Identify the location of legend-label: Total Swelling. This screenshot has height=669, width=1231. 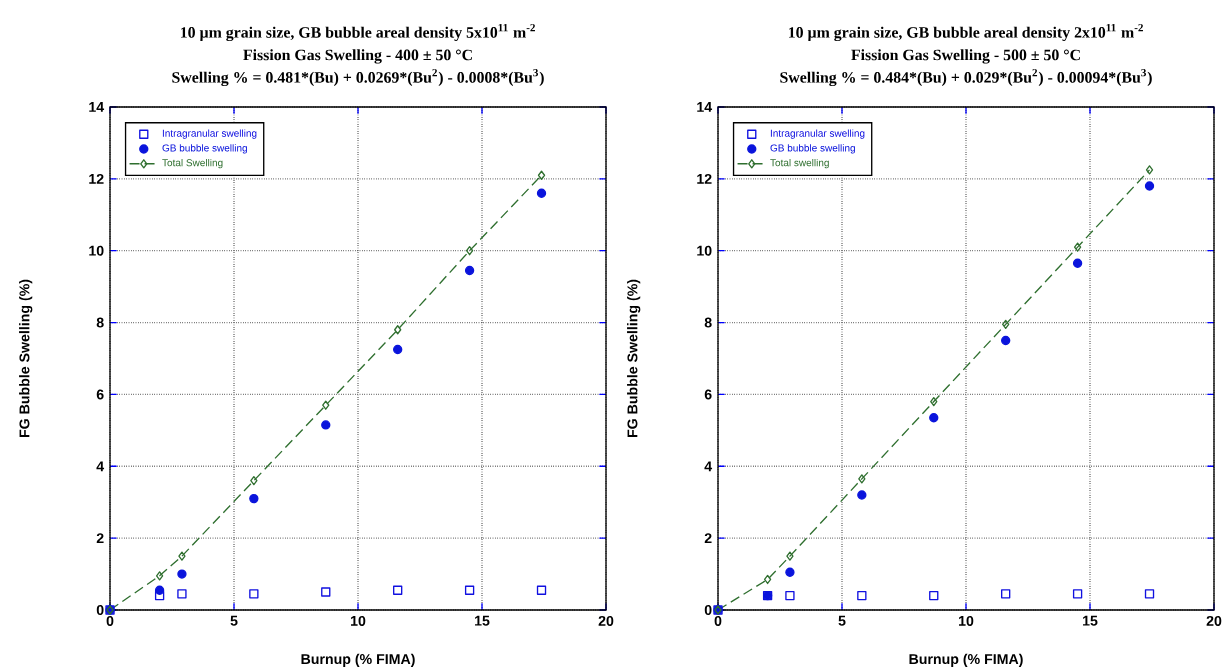
(192, 163).